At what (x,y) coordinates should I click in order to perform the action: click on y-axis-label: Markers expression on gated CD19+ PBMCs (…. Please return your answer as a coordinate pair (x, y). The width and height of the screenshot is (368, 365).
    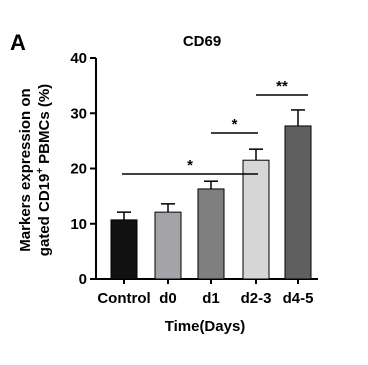
    Looking at the image, I should click on (35, 170).